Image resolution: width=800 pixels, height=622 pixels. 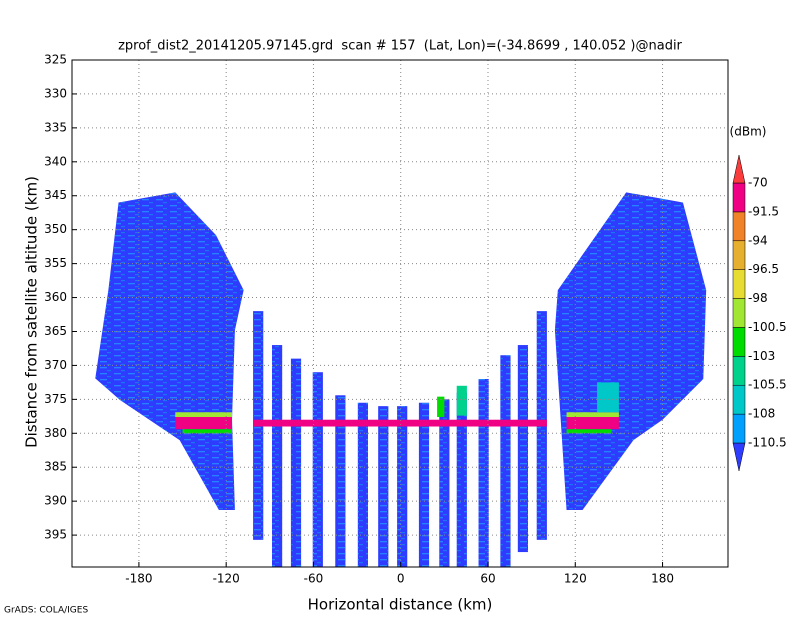 I want to click on colorbar-label: -70, so click(x=758, y=183).